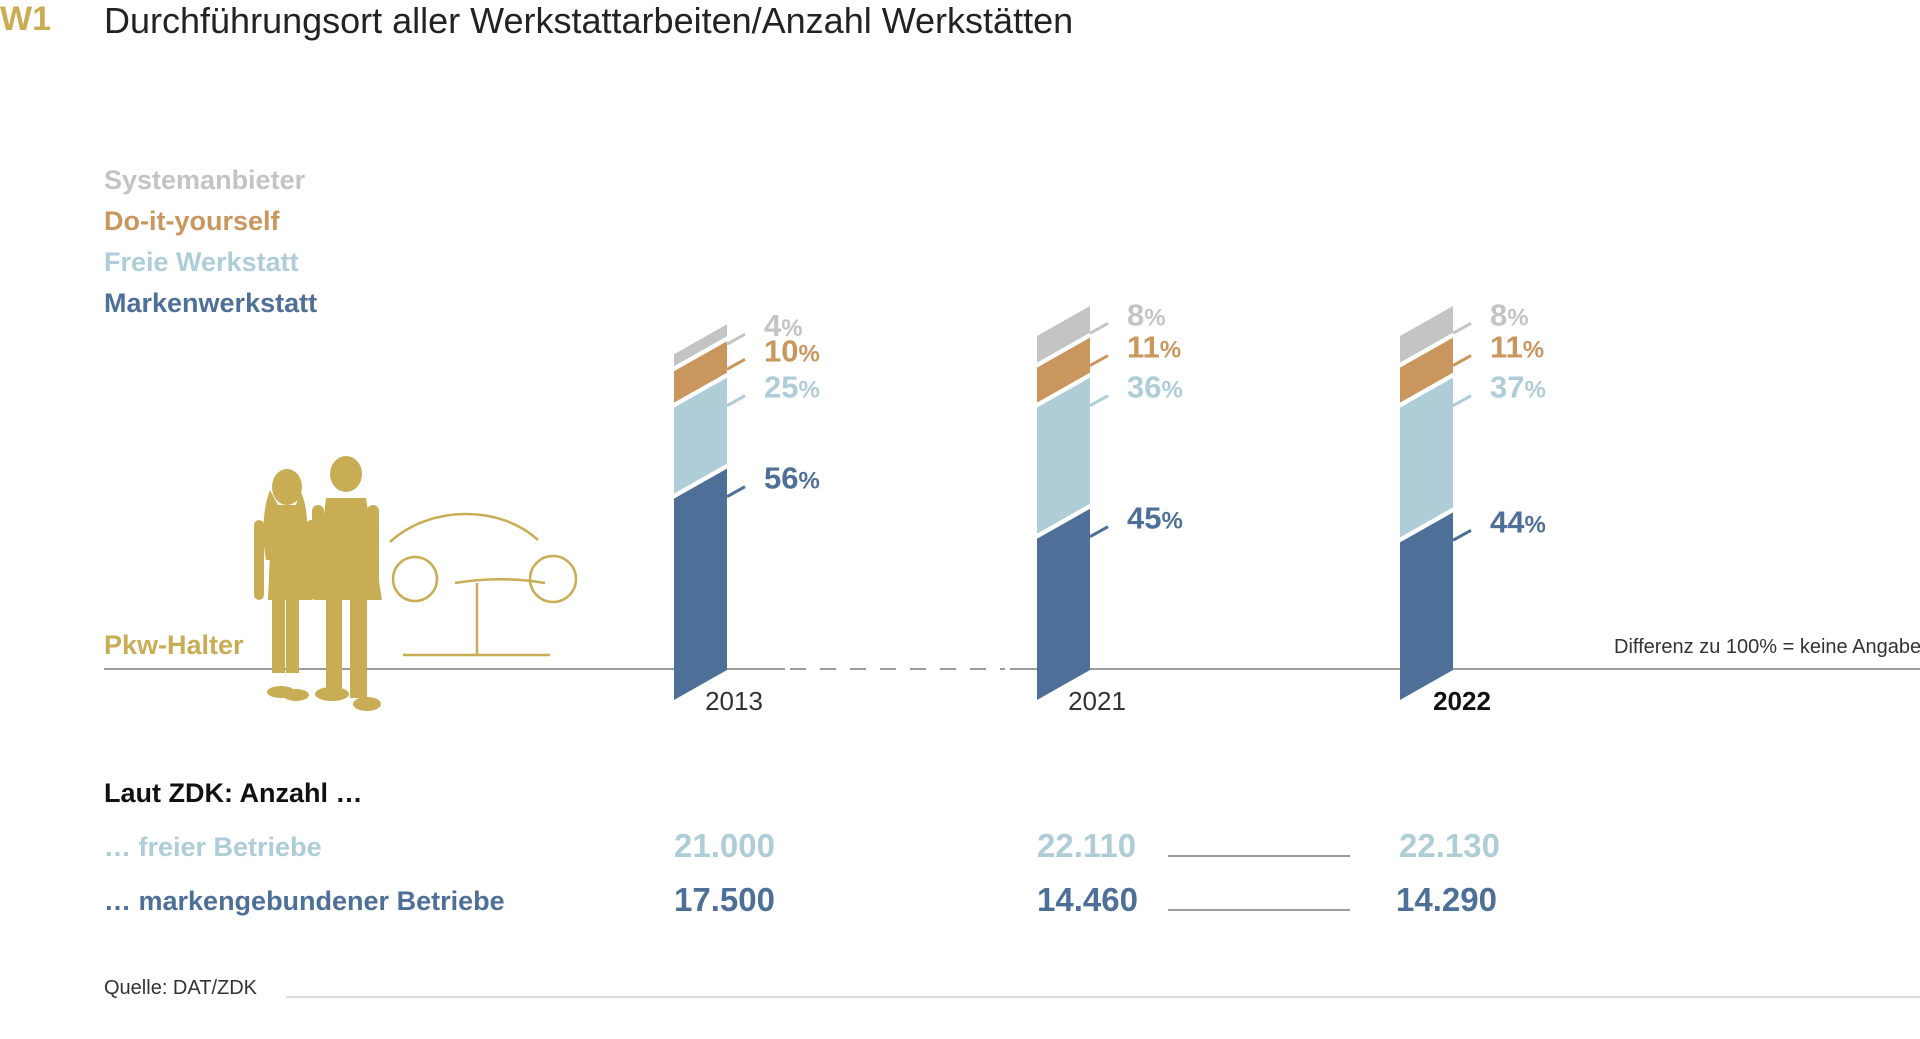  I want to click on value-label-systemanbieter-2022: 8%, so click(1509, 314).